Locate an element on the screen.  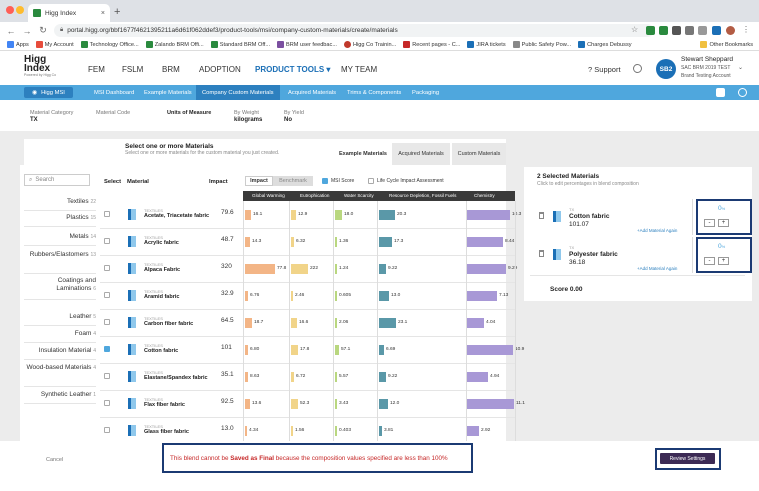
support-link: ? Support is located at coordinates (604, 69).